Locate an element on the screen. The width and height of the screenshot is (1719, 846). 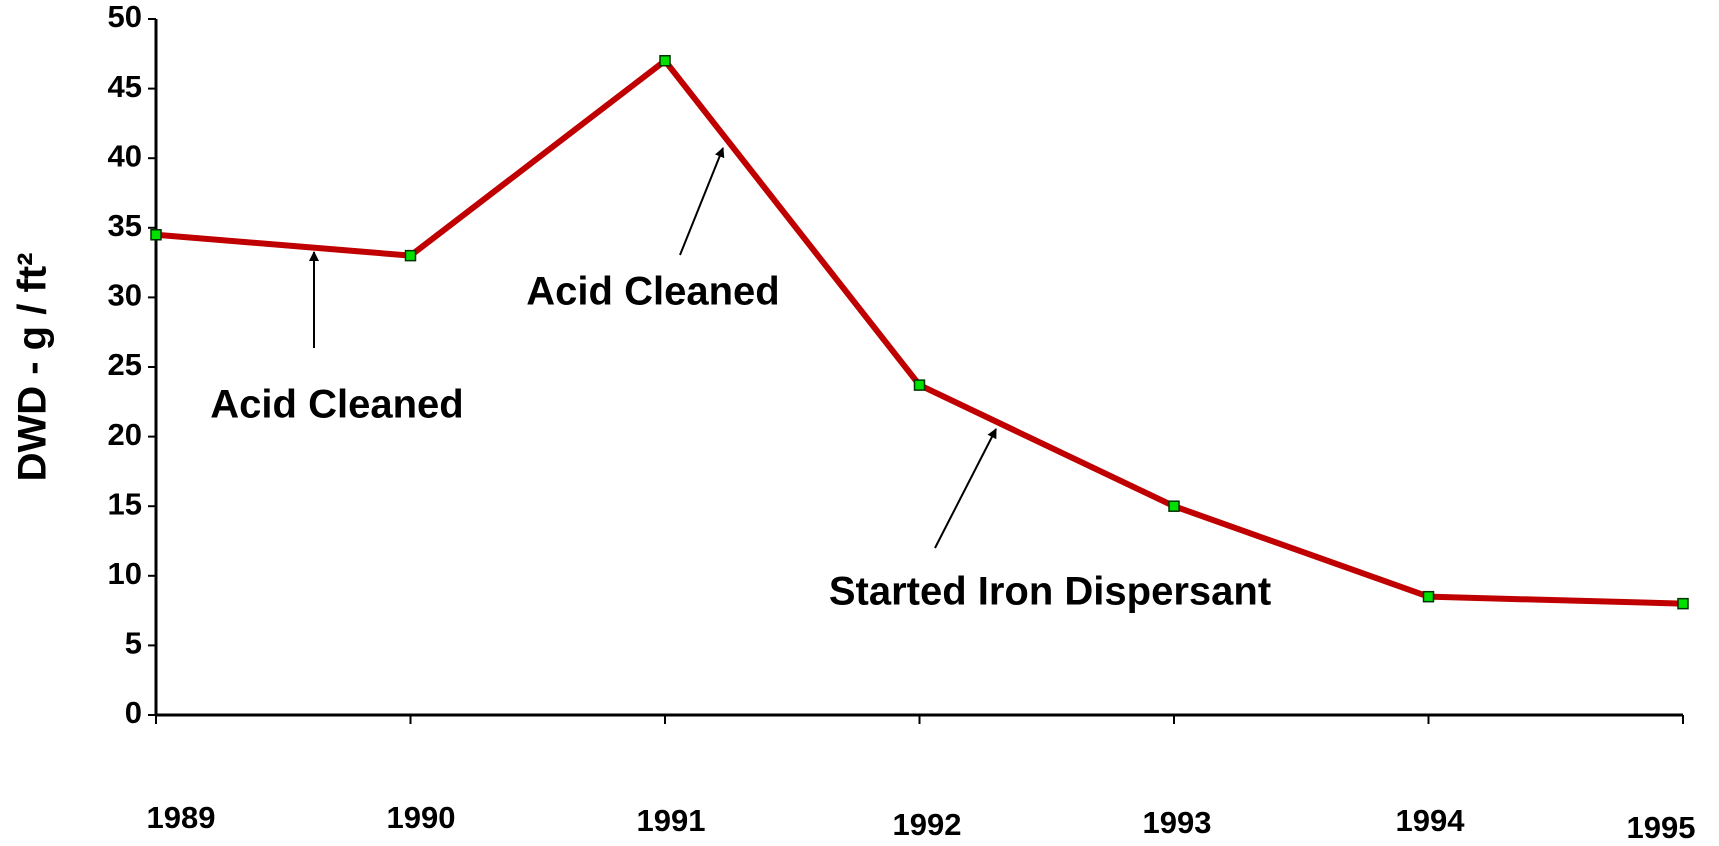
y-tick-label: 15 is located at coordinates (125, 503).